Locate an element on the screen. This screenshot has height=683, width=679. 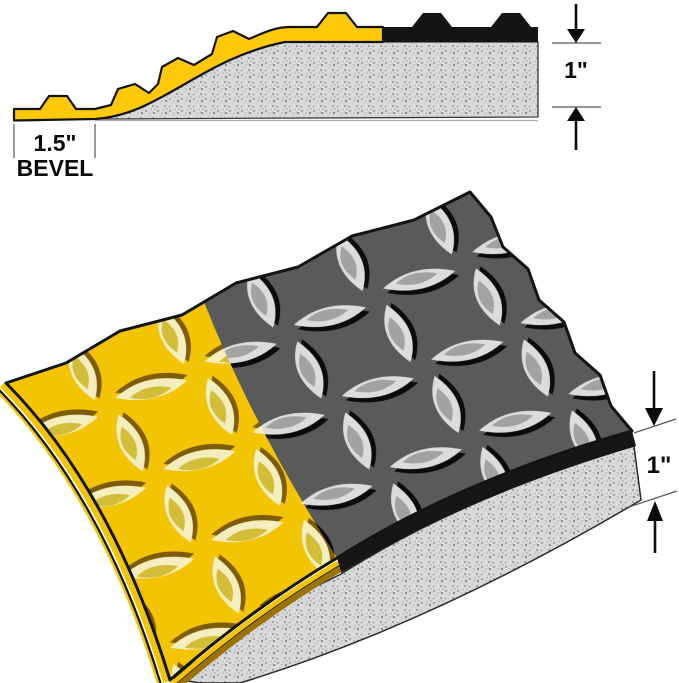
vinyl-edge-gold is located at coordinates (259, 624).